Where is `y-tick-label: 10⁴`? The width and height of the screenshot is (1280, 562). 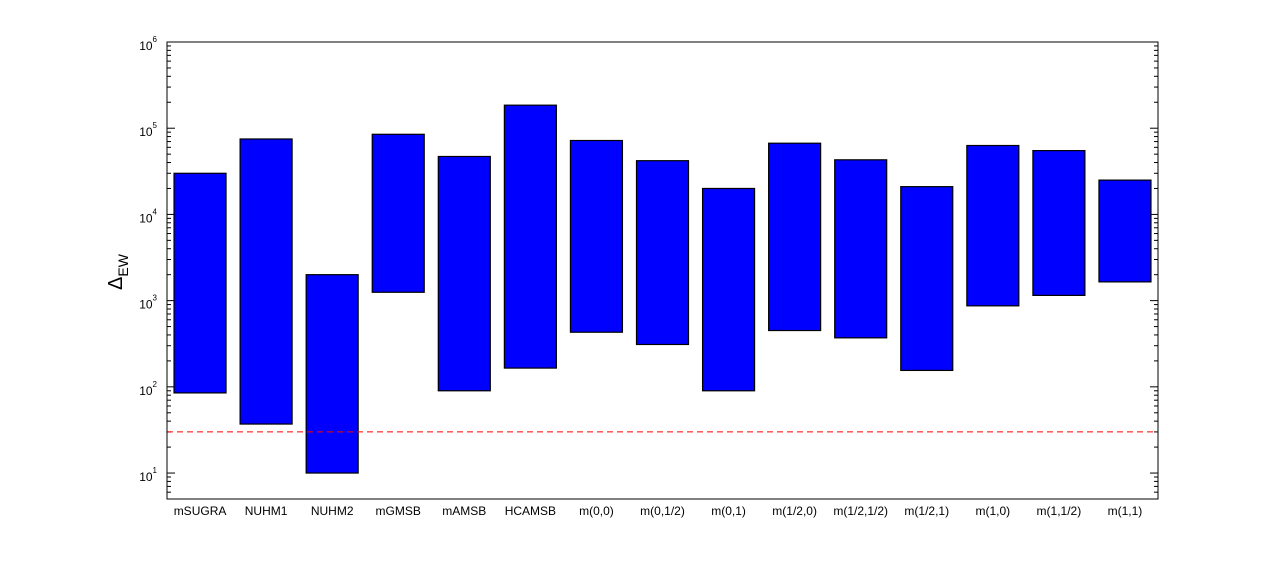 y-tick-label: 10⁴ is located at coordinates (148, 216).